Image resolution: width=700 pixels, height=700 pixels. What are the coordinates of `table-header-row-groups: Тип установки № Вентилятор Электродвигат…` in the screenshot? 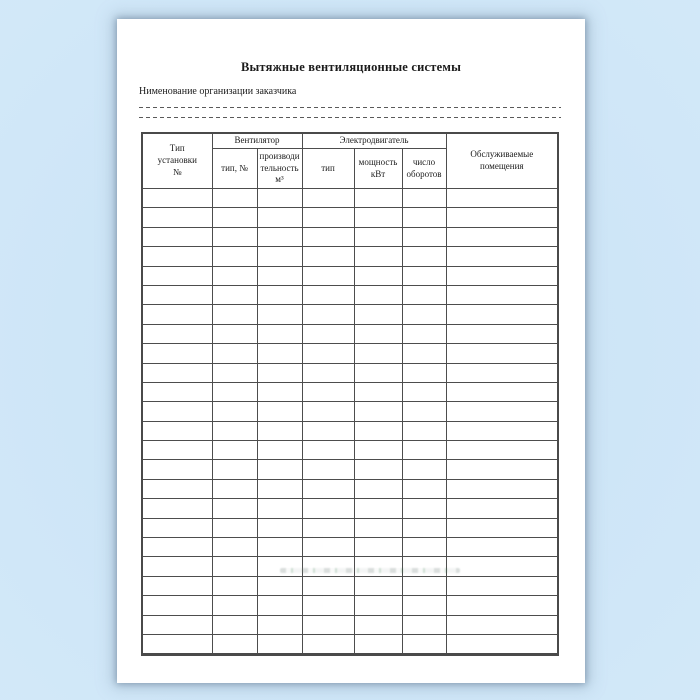 It's located at (350, 160).